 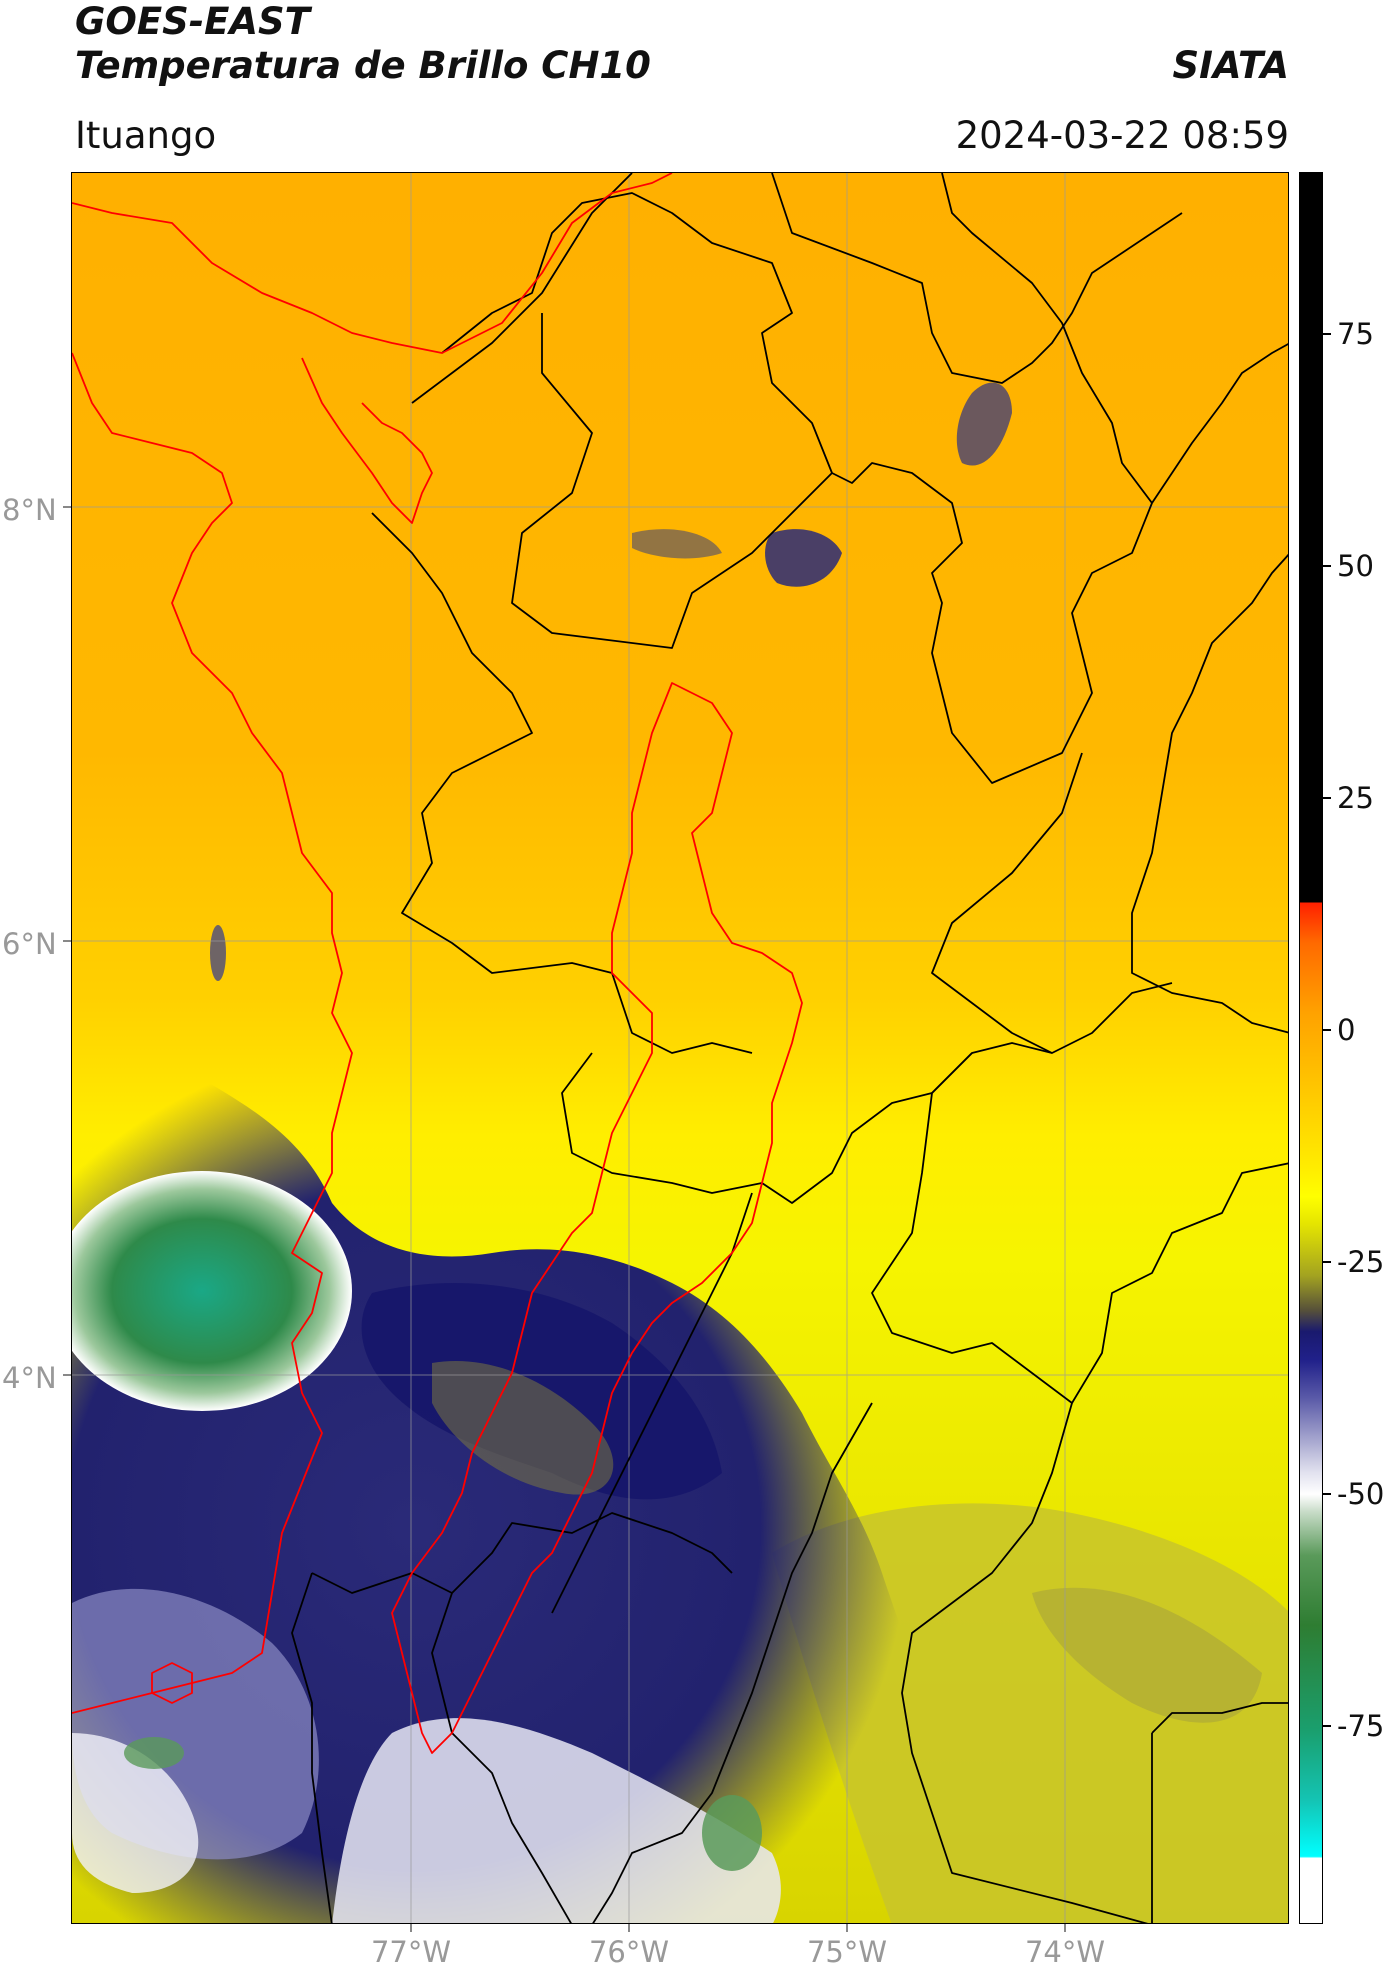 What do you see at coordinates (1311, 1048) in the screenshot?
I see `colorbar` at bounding box center [1311, 1048].